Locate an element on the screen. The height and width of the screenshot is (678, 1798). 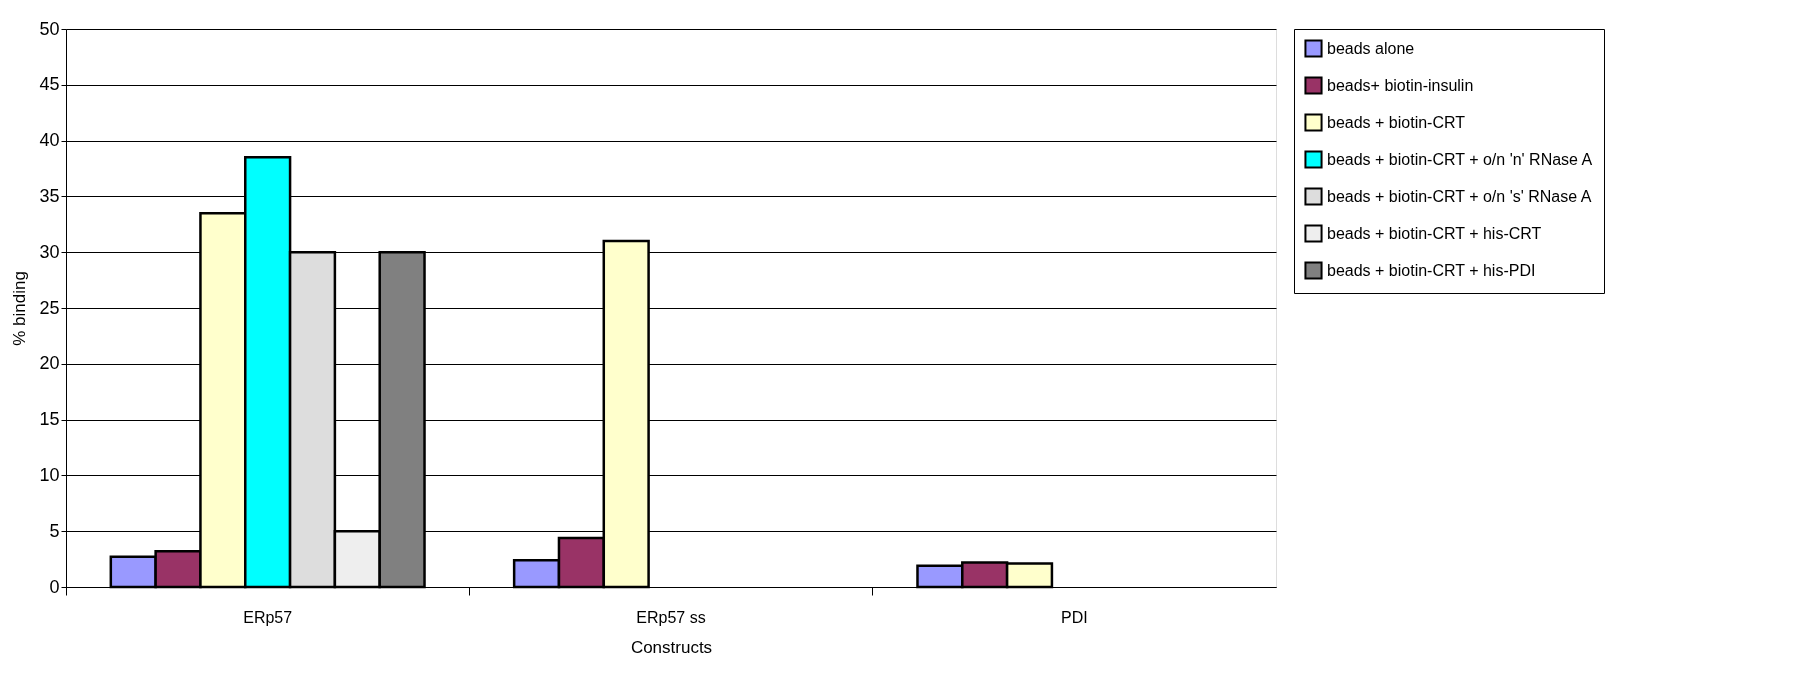
y-tick-label: 20 is located at coordinates (49, 363).